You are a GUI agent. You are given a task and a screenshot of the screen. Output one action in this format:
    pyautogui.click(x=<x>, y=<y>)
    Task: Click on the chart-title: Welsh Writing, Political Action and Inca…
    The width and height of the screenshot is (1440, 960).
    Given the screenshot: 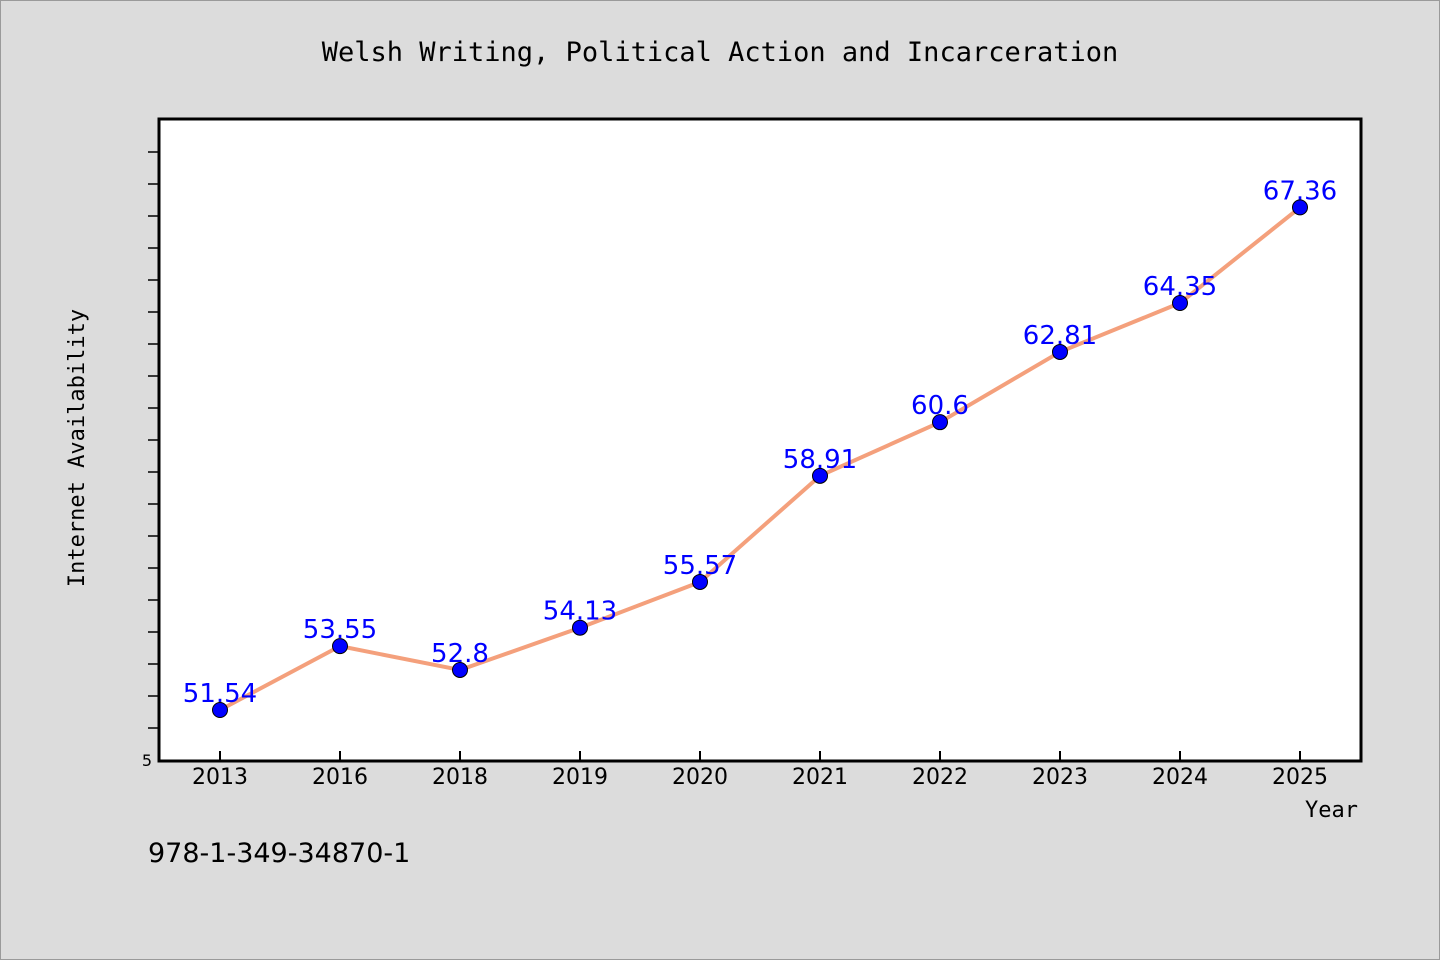 What is the action you would take?
    pyautogui.click(x=720, y=52)
    